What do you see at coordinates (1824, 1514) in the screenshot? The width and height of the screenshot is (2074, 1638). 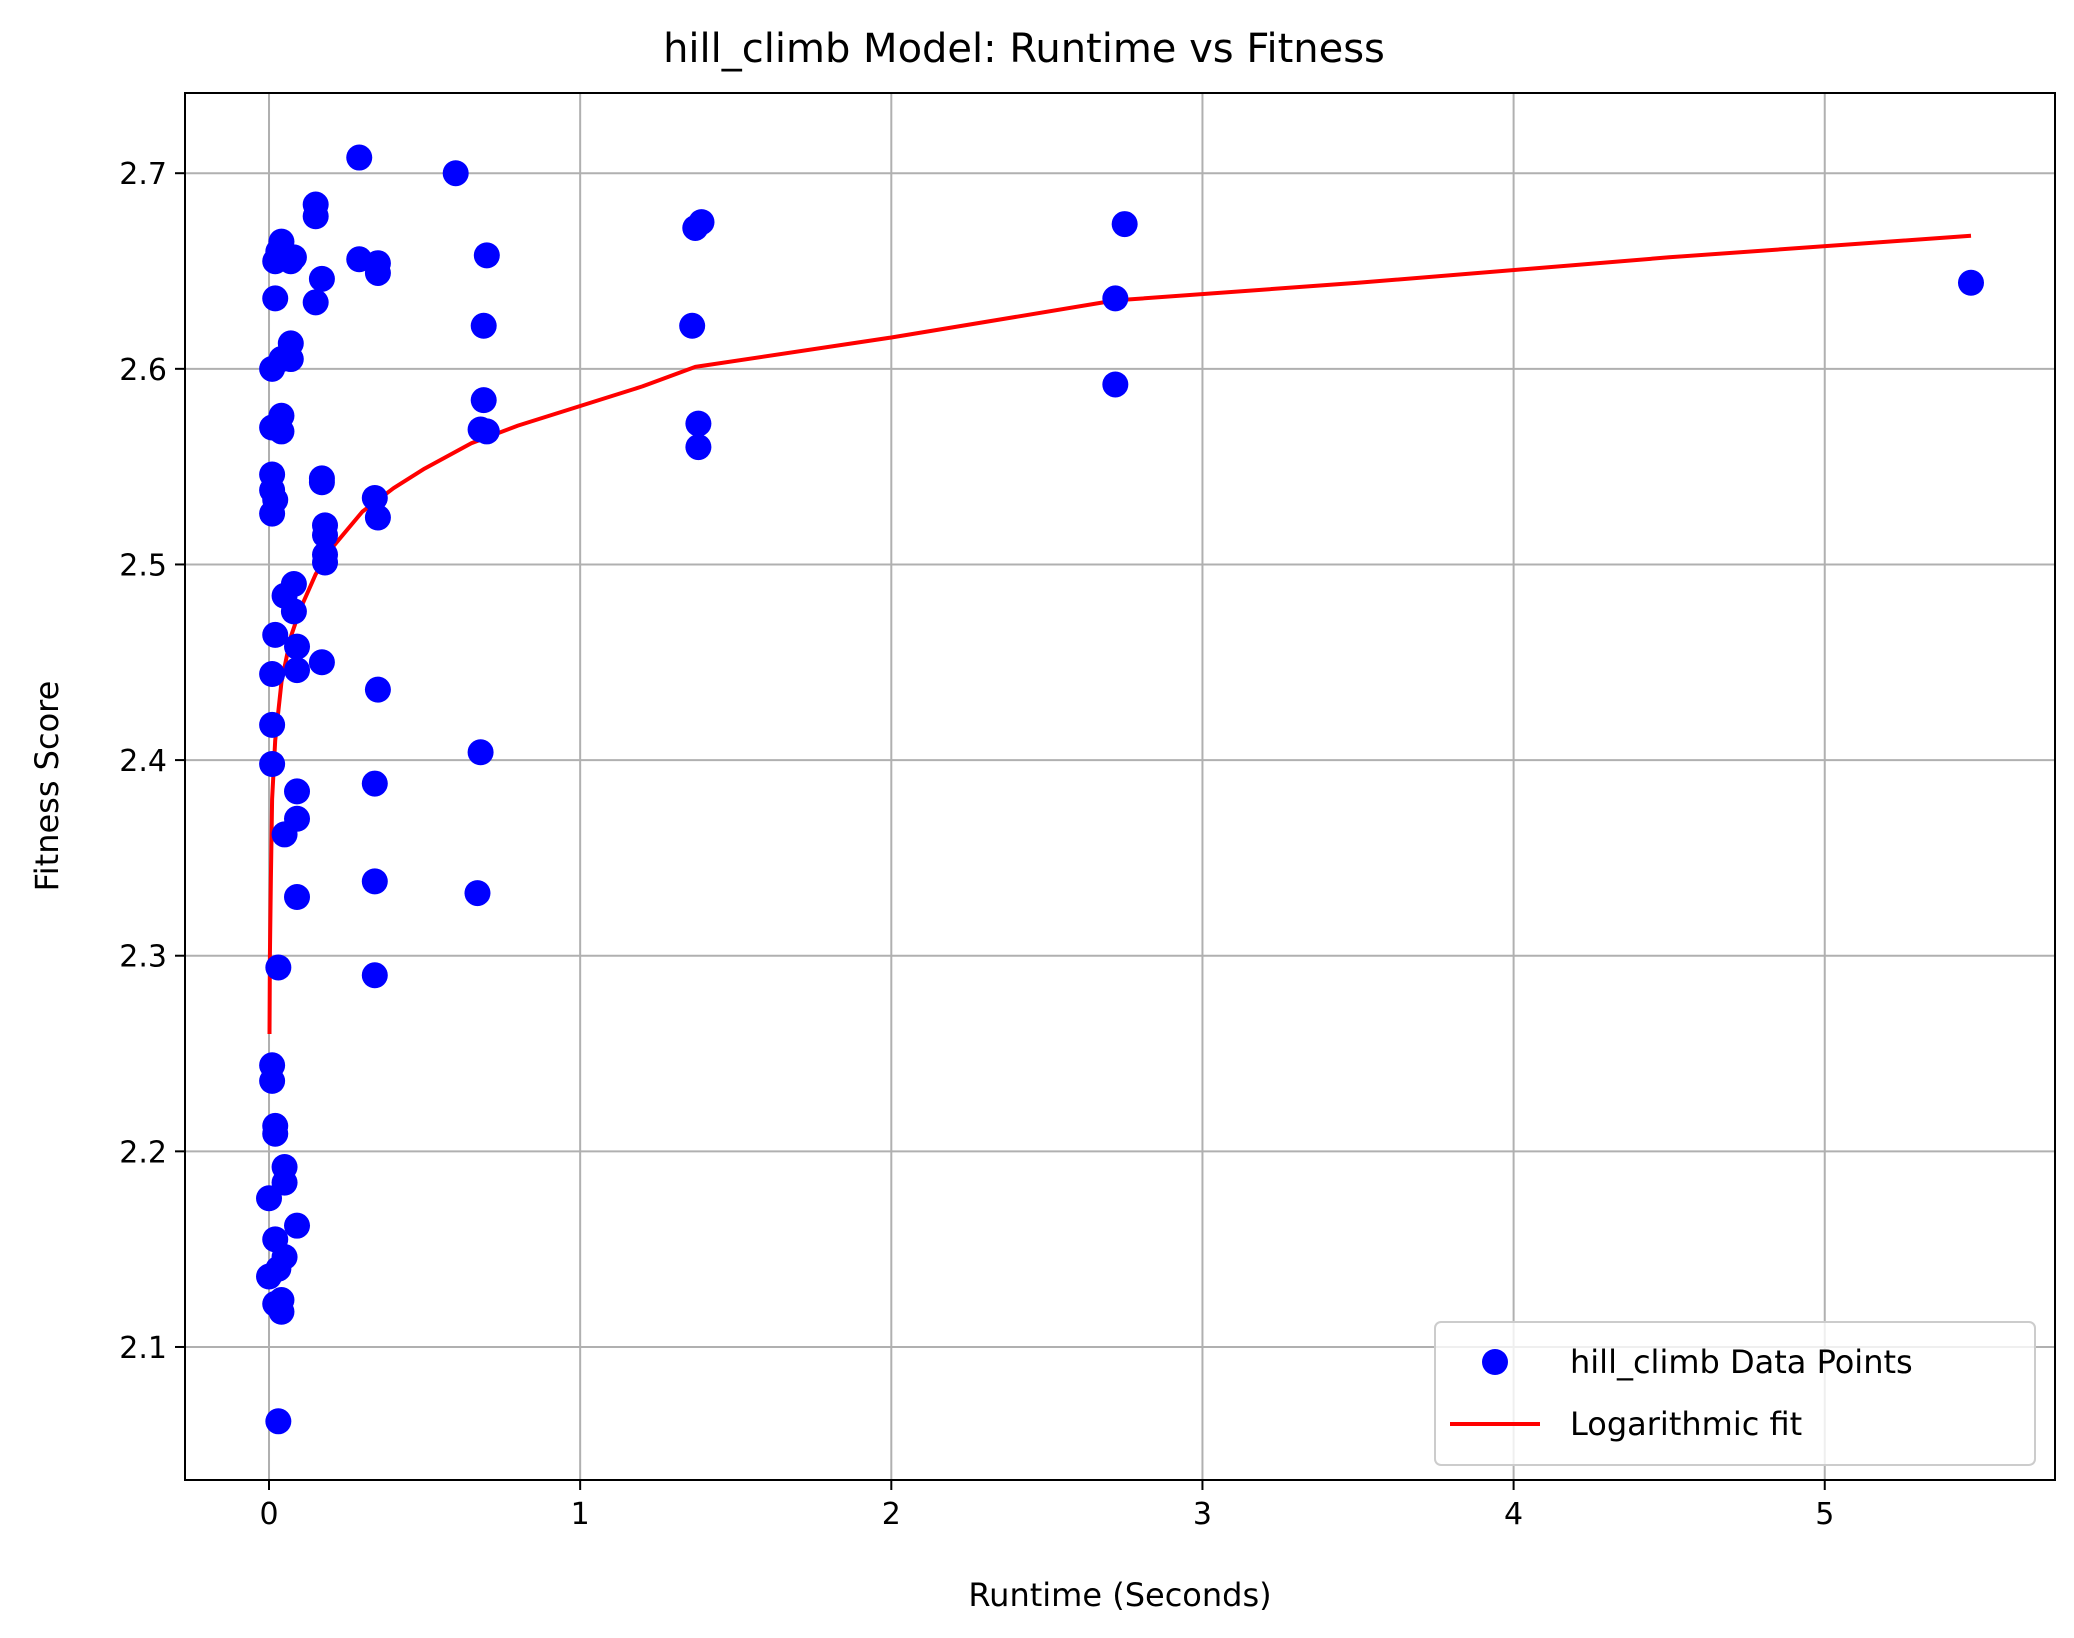 I see `x-tick-label: 5` at bounding box center [1824, 1514].